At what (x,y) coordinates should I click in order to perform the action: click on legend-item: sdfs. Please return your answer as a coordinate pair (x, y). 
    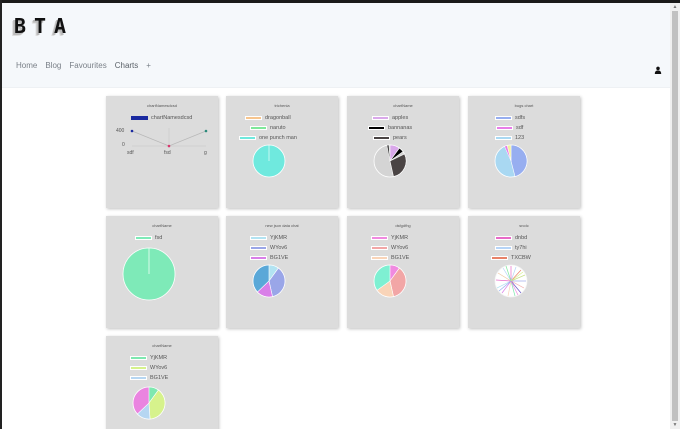
    Looking at the image, I should click on (510, 118).